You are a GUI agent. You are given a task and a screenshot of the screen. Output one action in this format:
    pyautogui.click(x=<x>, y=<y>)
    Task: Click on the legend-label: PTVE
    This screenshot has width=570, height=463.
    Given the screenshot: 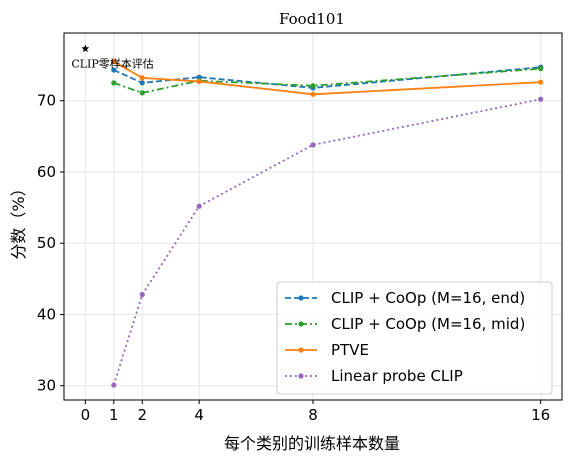 What is the action you would take?
    pyautogui.click(x=350, y=350)
    